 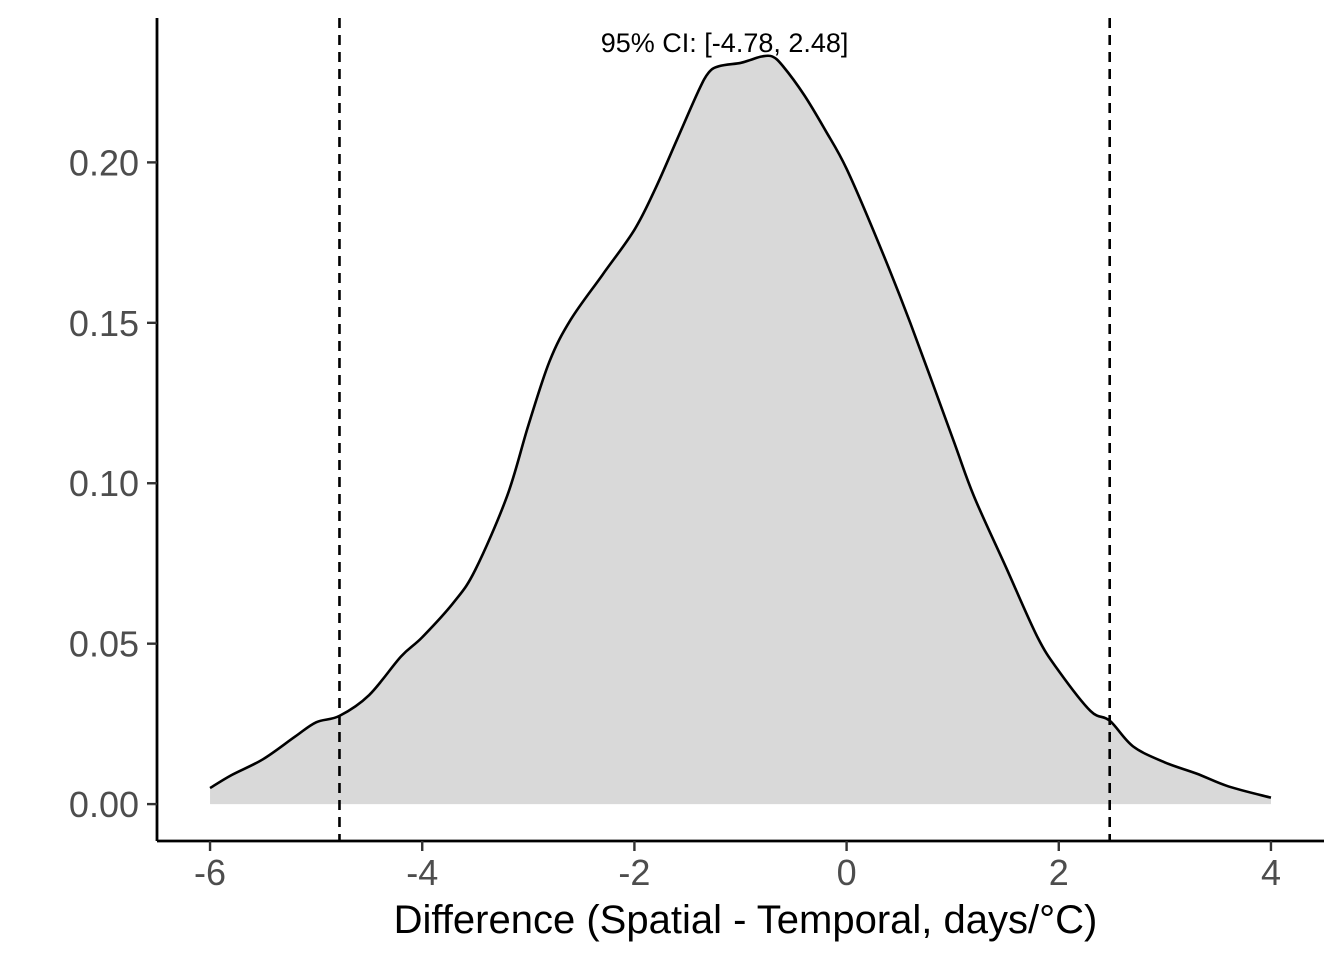 What do you see at coordinates (104, 644) in the screenshot?
I see `y-tick-label: 0.05` at bounding box center [104, 644].